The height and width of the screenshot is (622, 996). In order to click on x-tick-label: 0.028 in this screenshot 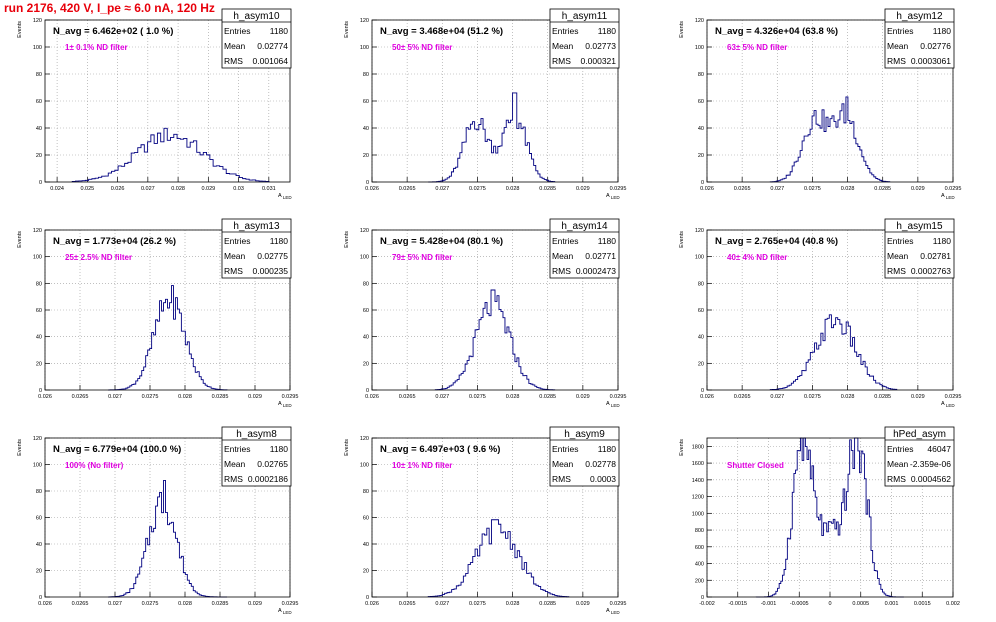, I will do `click(178, 189)`.